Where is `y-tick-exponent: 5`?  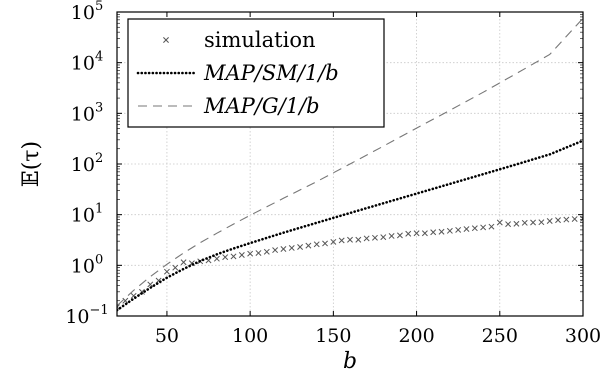
y-tick-exponent: 5 is located at coordinates (99, 7).